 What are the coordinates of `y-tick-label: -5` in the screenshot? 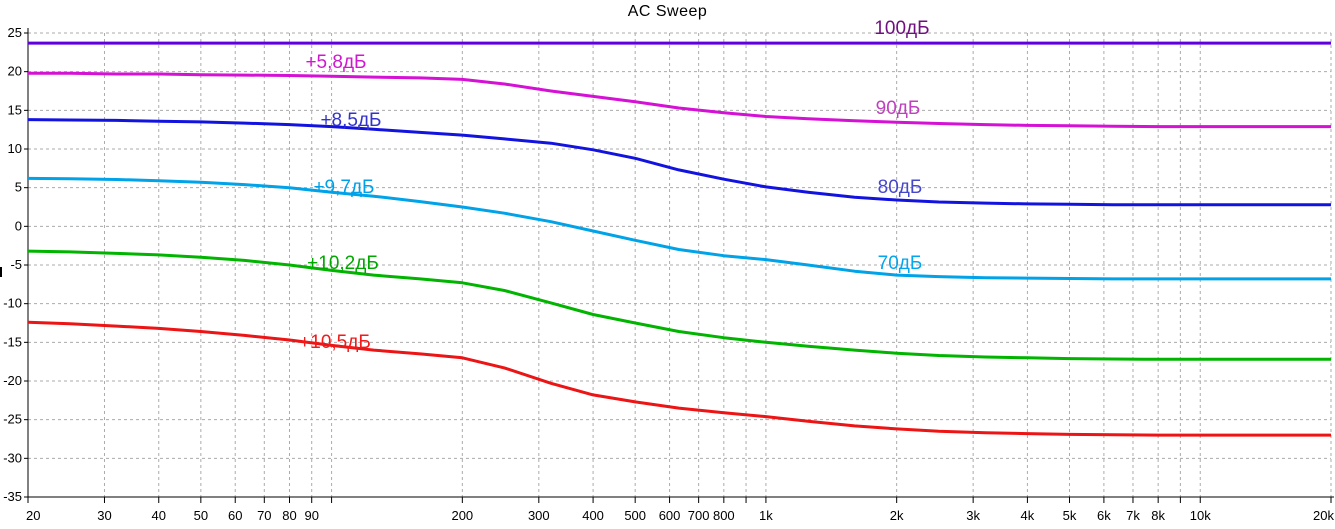 It's located at (16, 264).